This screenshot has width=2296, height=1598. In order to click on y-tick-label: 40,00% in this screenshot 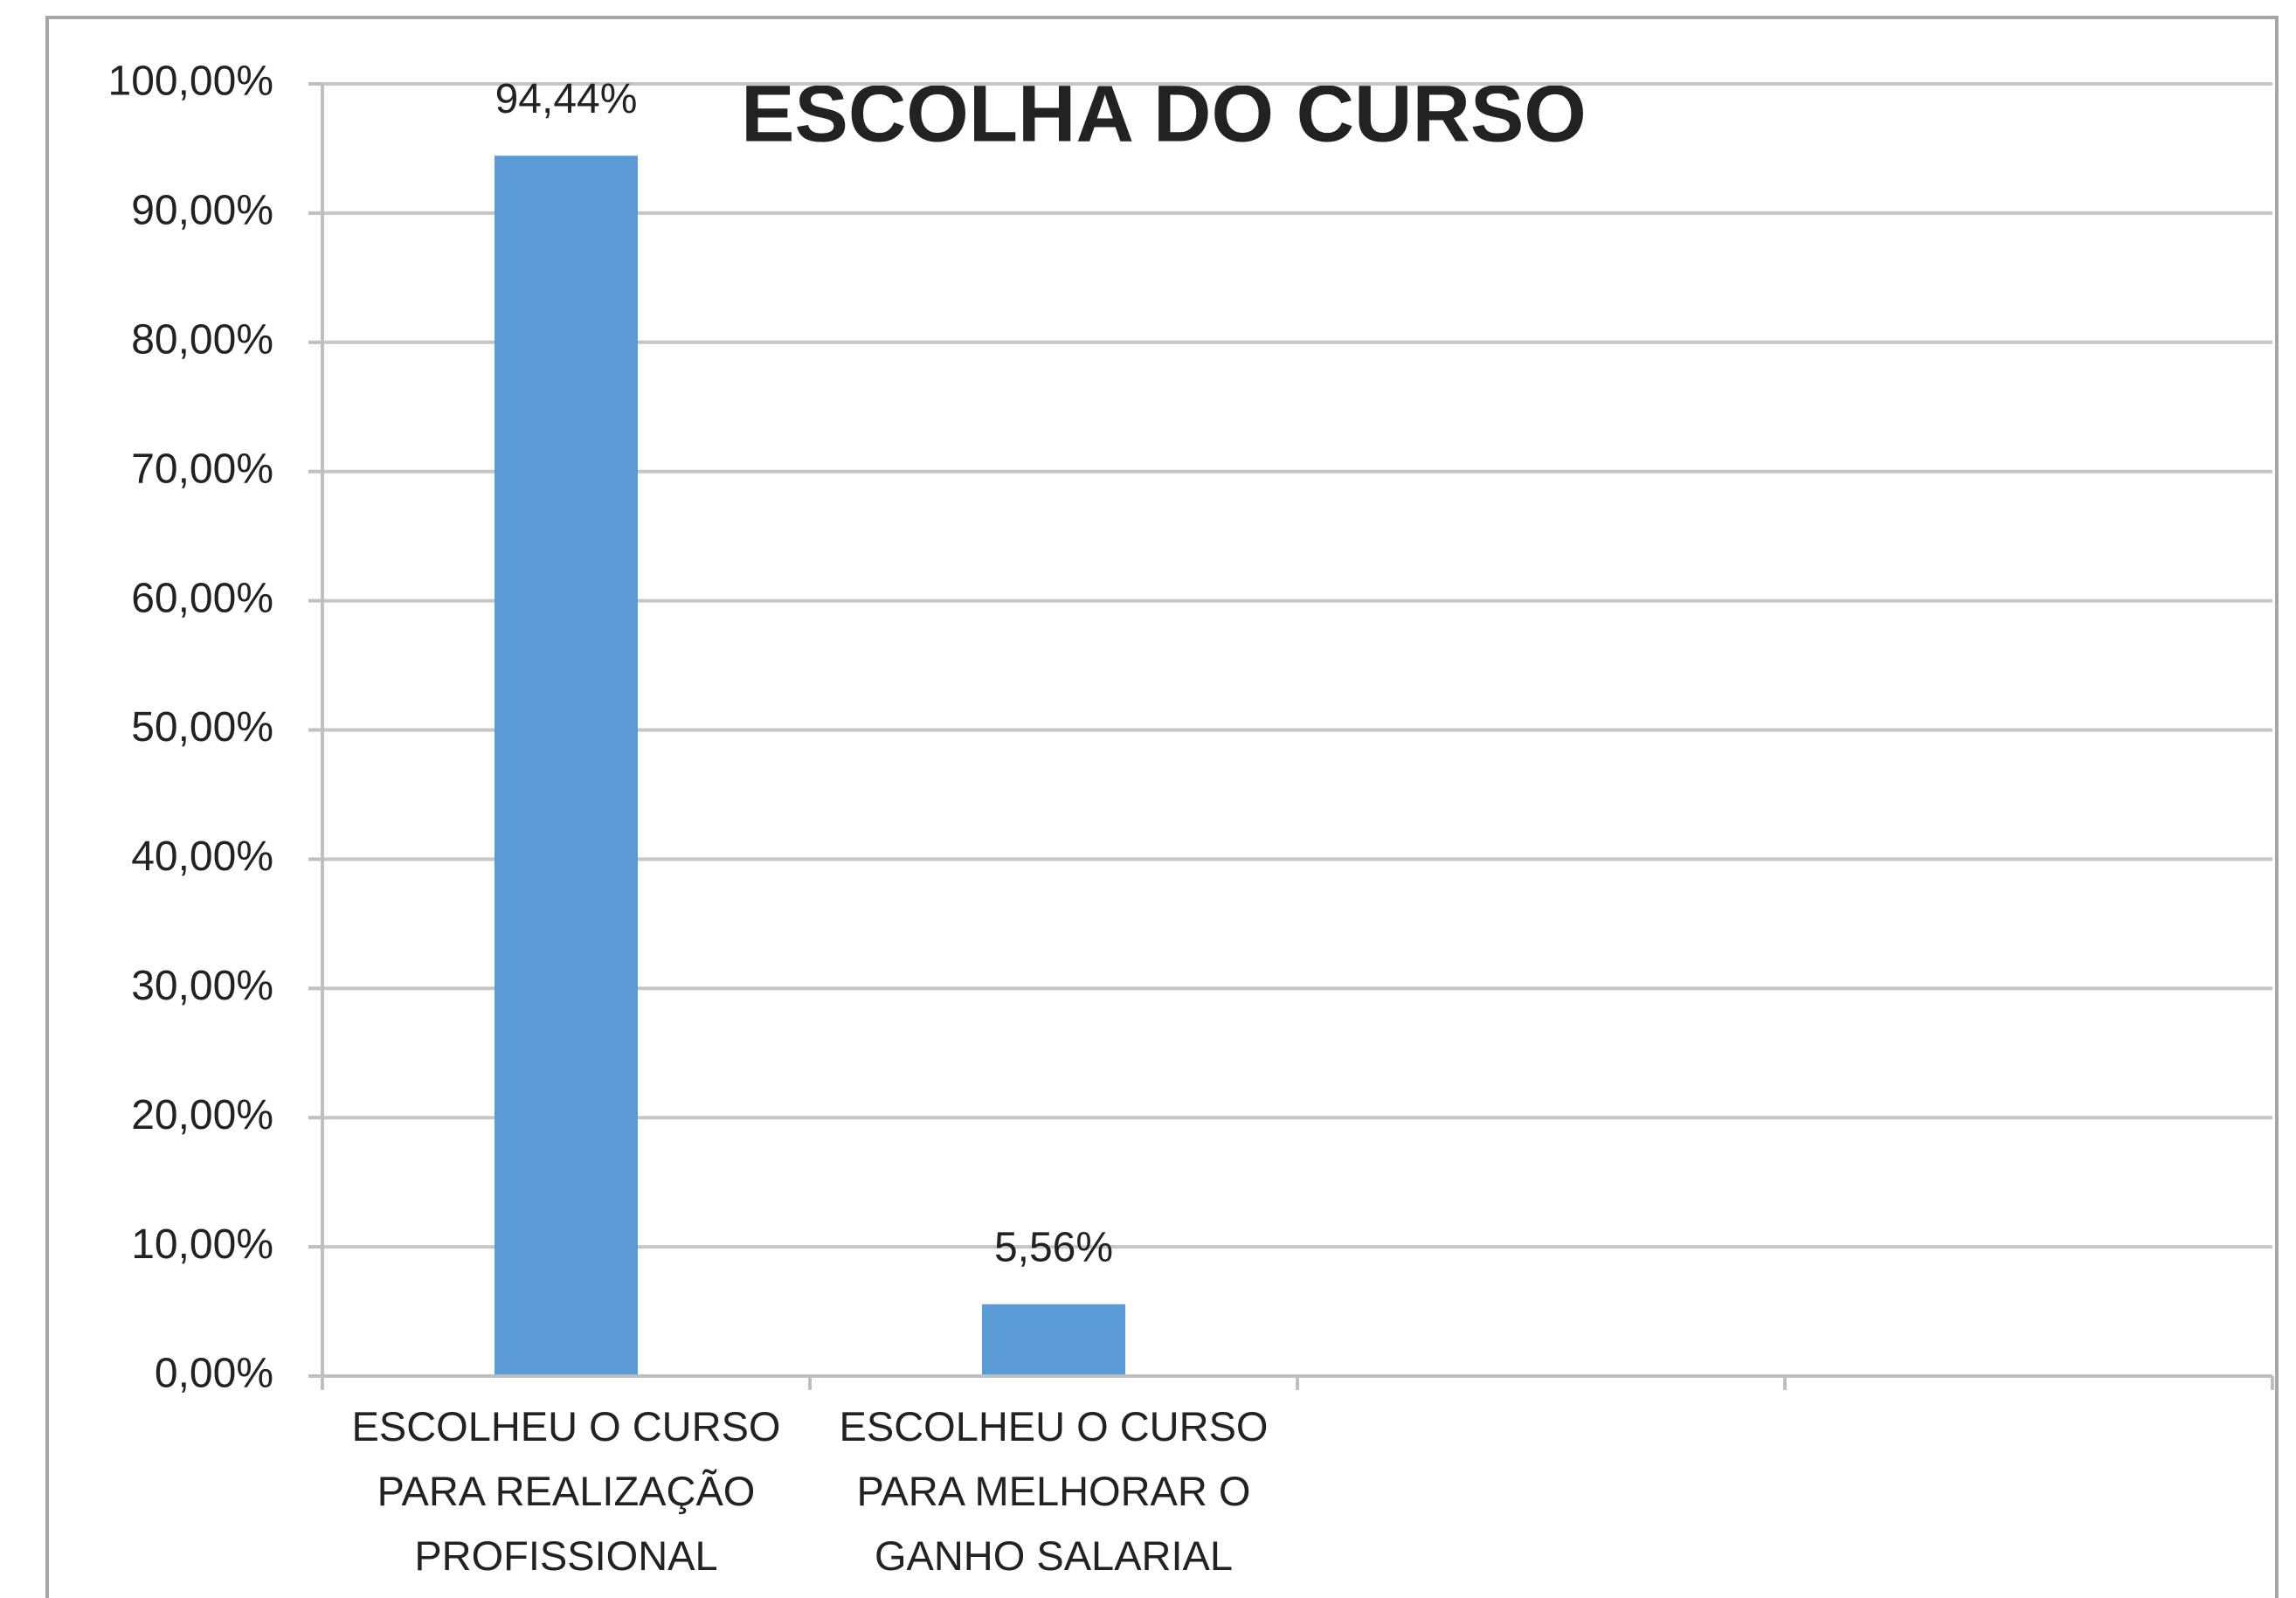, I will do `click(202, 857)`.